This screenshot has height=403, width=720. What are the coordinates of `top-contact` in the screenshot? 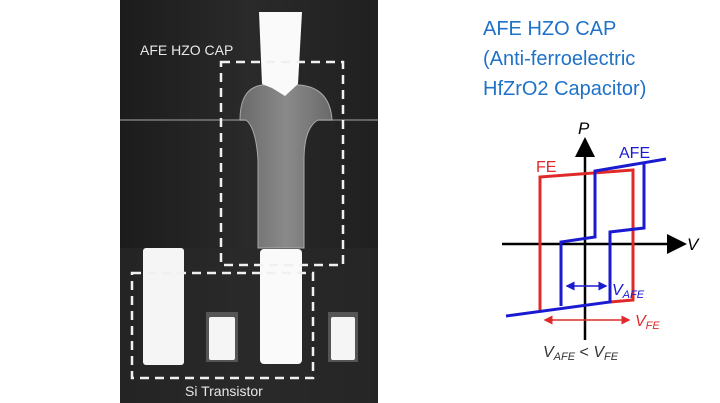 It's located at (280, 54).